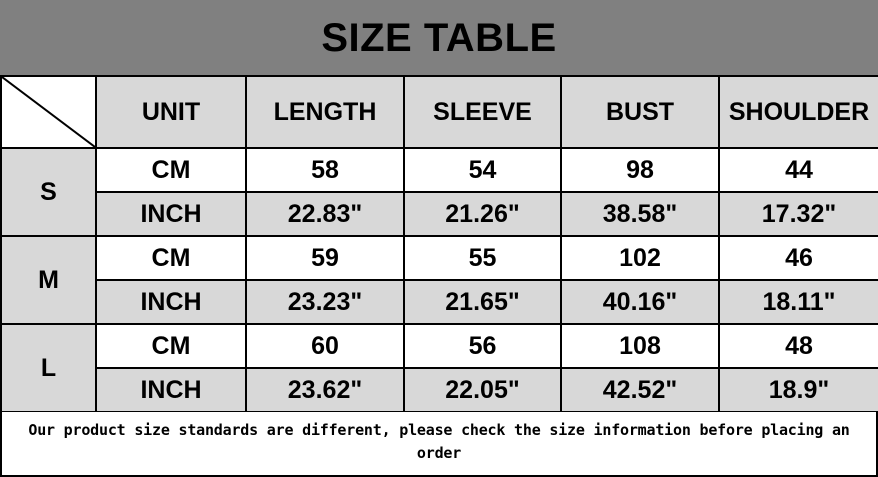 This screenshot has height=477, width=878. What do you see at coordinates (325, 170) in the screenshot?
I see `value-length: 58` at bounding box center [325, 170].